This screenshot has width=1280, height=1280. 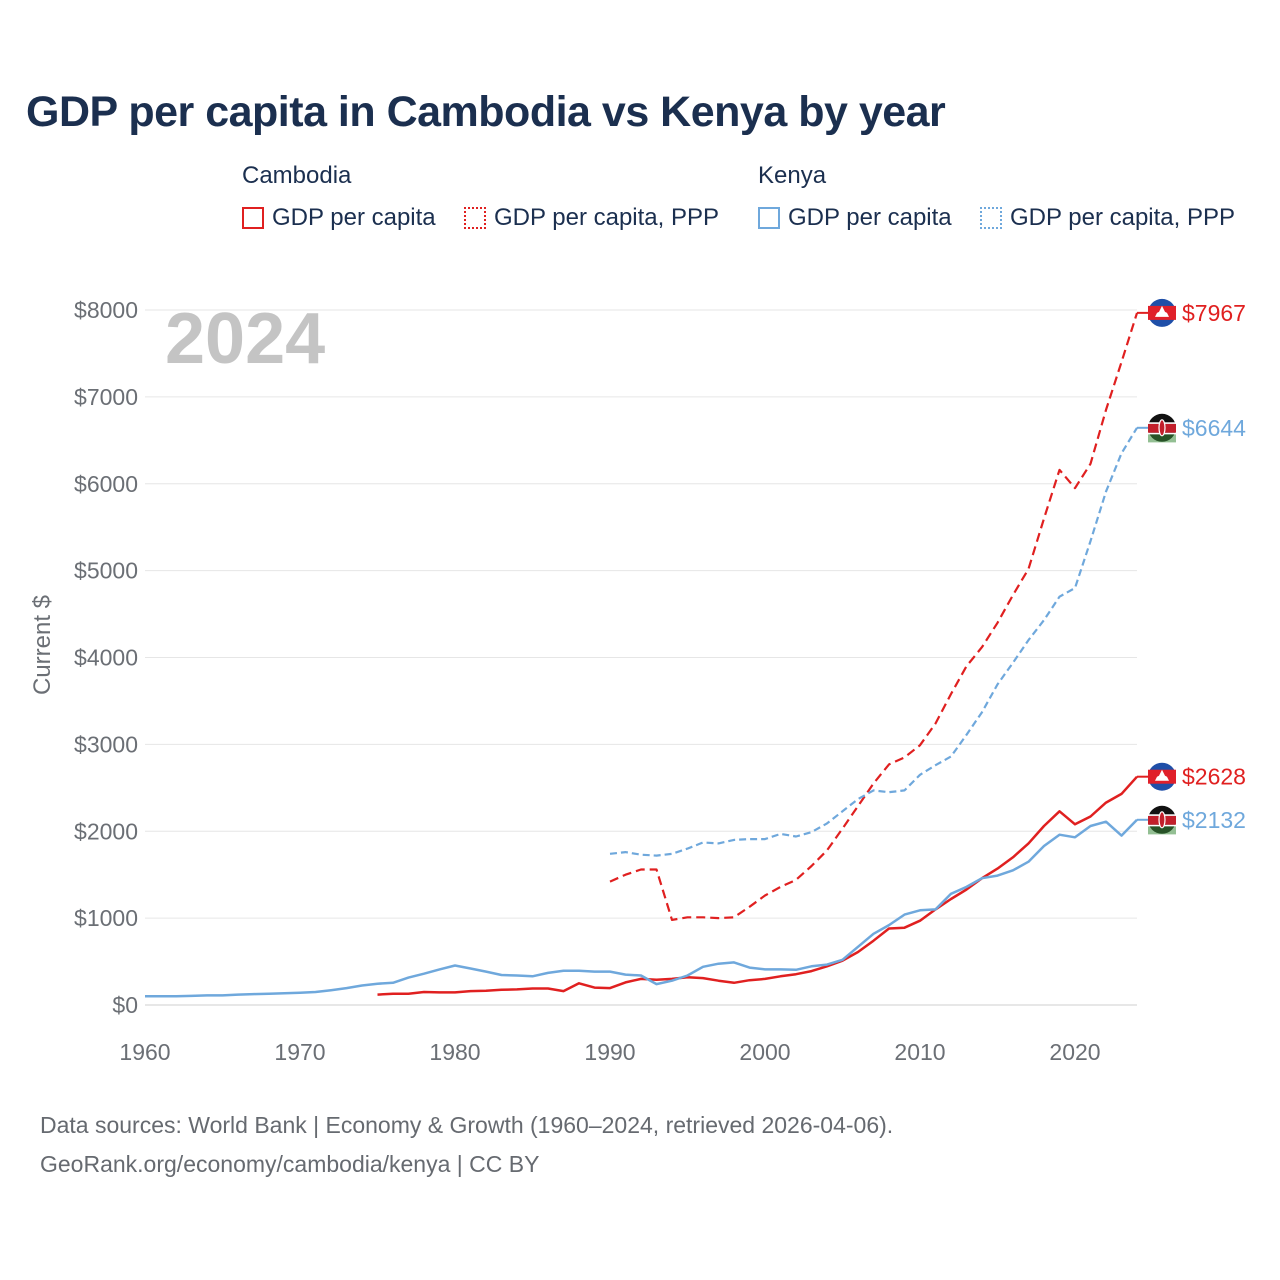 I want to click on y-tick-label: $7000, so click(x=106, y=397).